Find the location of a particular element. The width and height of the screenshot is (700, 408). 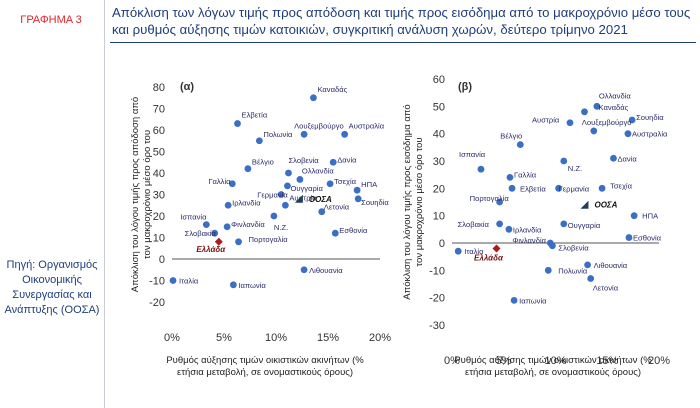

panel-2-xtick-label: 0% is located at coordinates (452, 361).